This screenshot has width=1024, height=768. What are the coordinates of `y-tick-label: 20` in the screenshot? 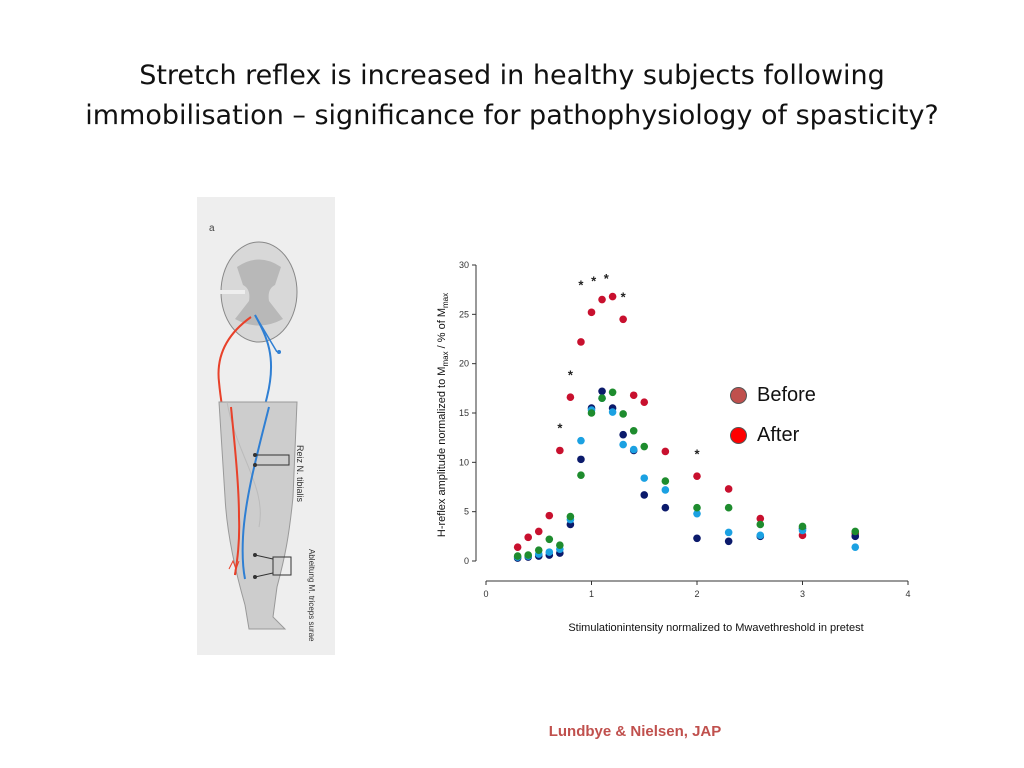 It's located at (464, 364).